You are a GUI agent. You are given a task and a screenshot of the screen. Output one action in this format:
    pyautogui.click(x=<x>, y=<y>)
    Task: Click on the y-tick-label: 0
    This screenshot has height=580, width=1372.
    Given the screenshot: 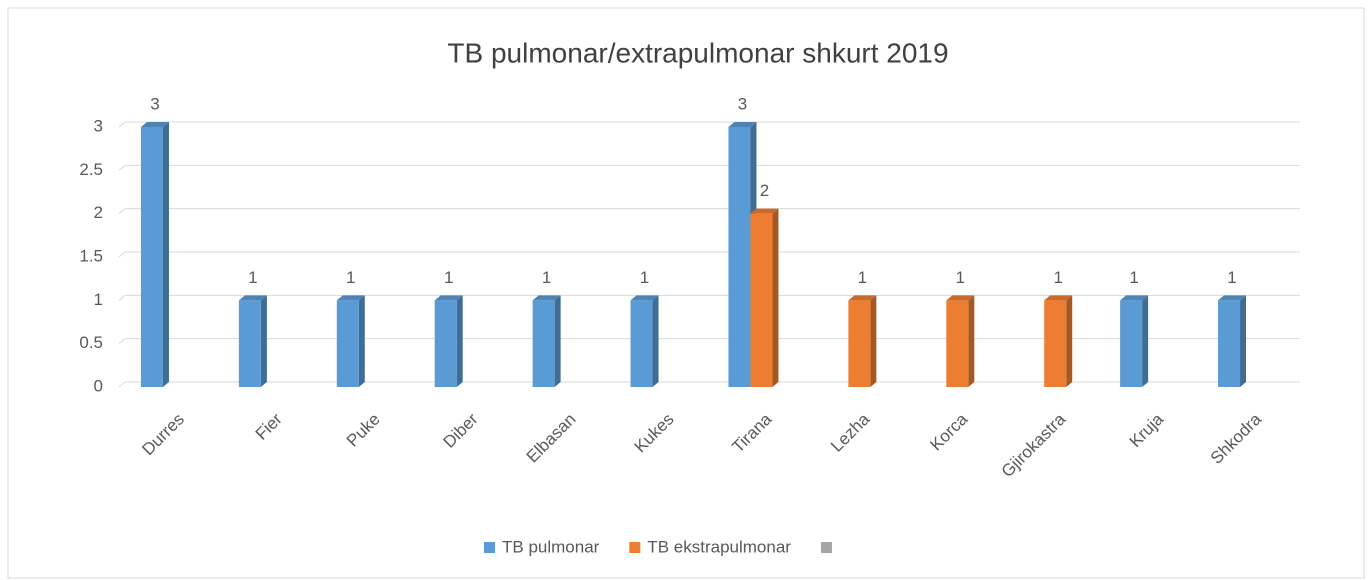 What is the action you would take?
    pyautogui.click(x=98, y=385)
    